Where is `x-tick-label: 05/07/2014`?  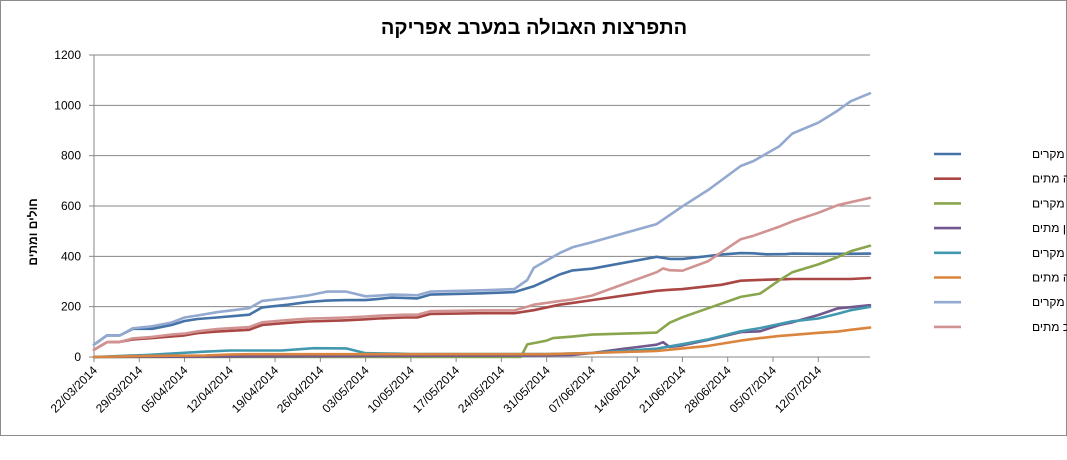 x-tick-label: 05/07/2014 is located at coordinates (753, 389).